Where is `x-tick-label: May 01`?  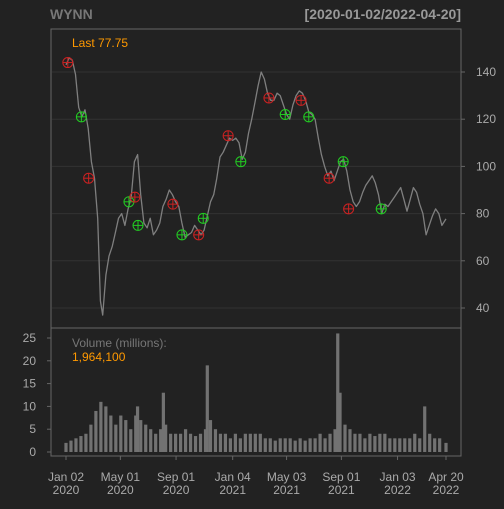
x-tick-label: May 01 is located at coordinates (121, 477).